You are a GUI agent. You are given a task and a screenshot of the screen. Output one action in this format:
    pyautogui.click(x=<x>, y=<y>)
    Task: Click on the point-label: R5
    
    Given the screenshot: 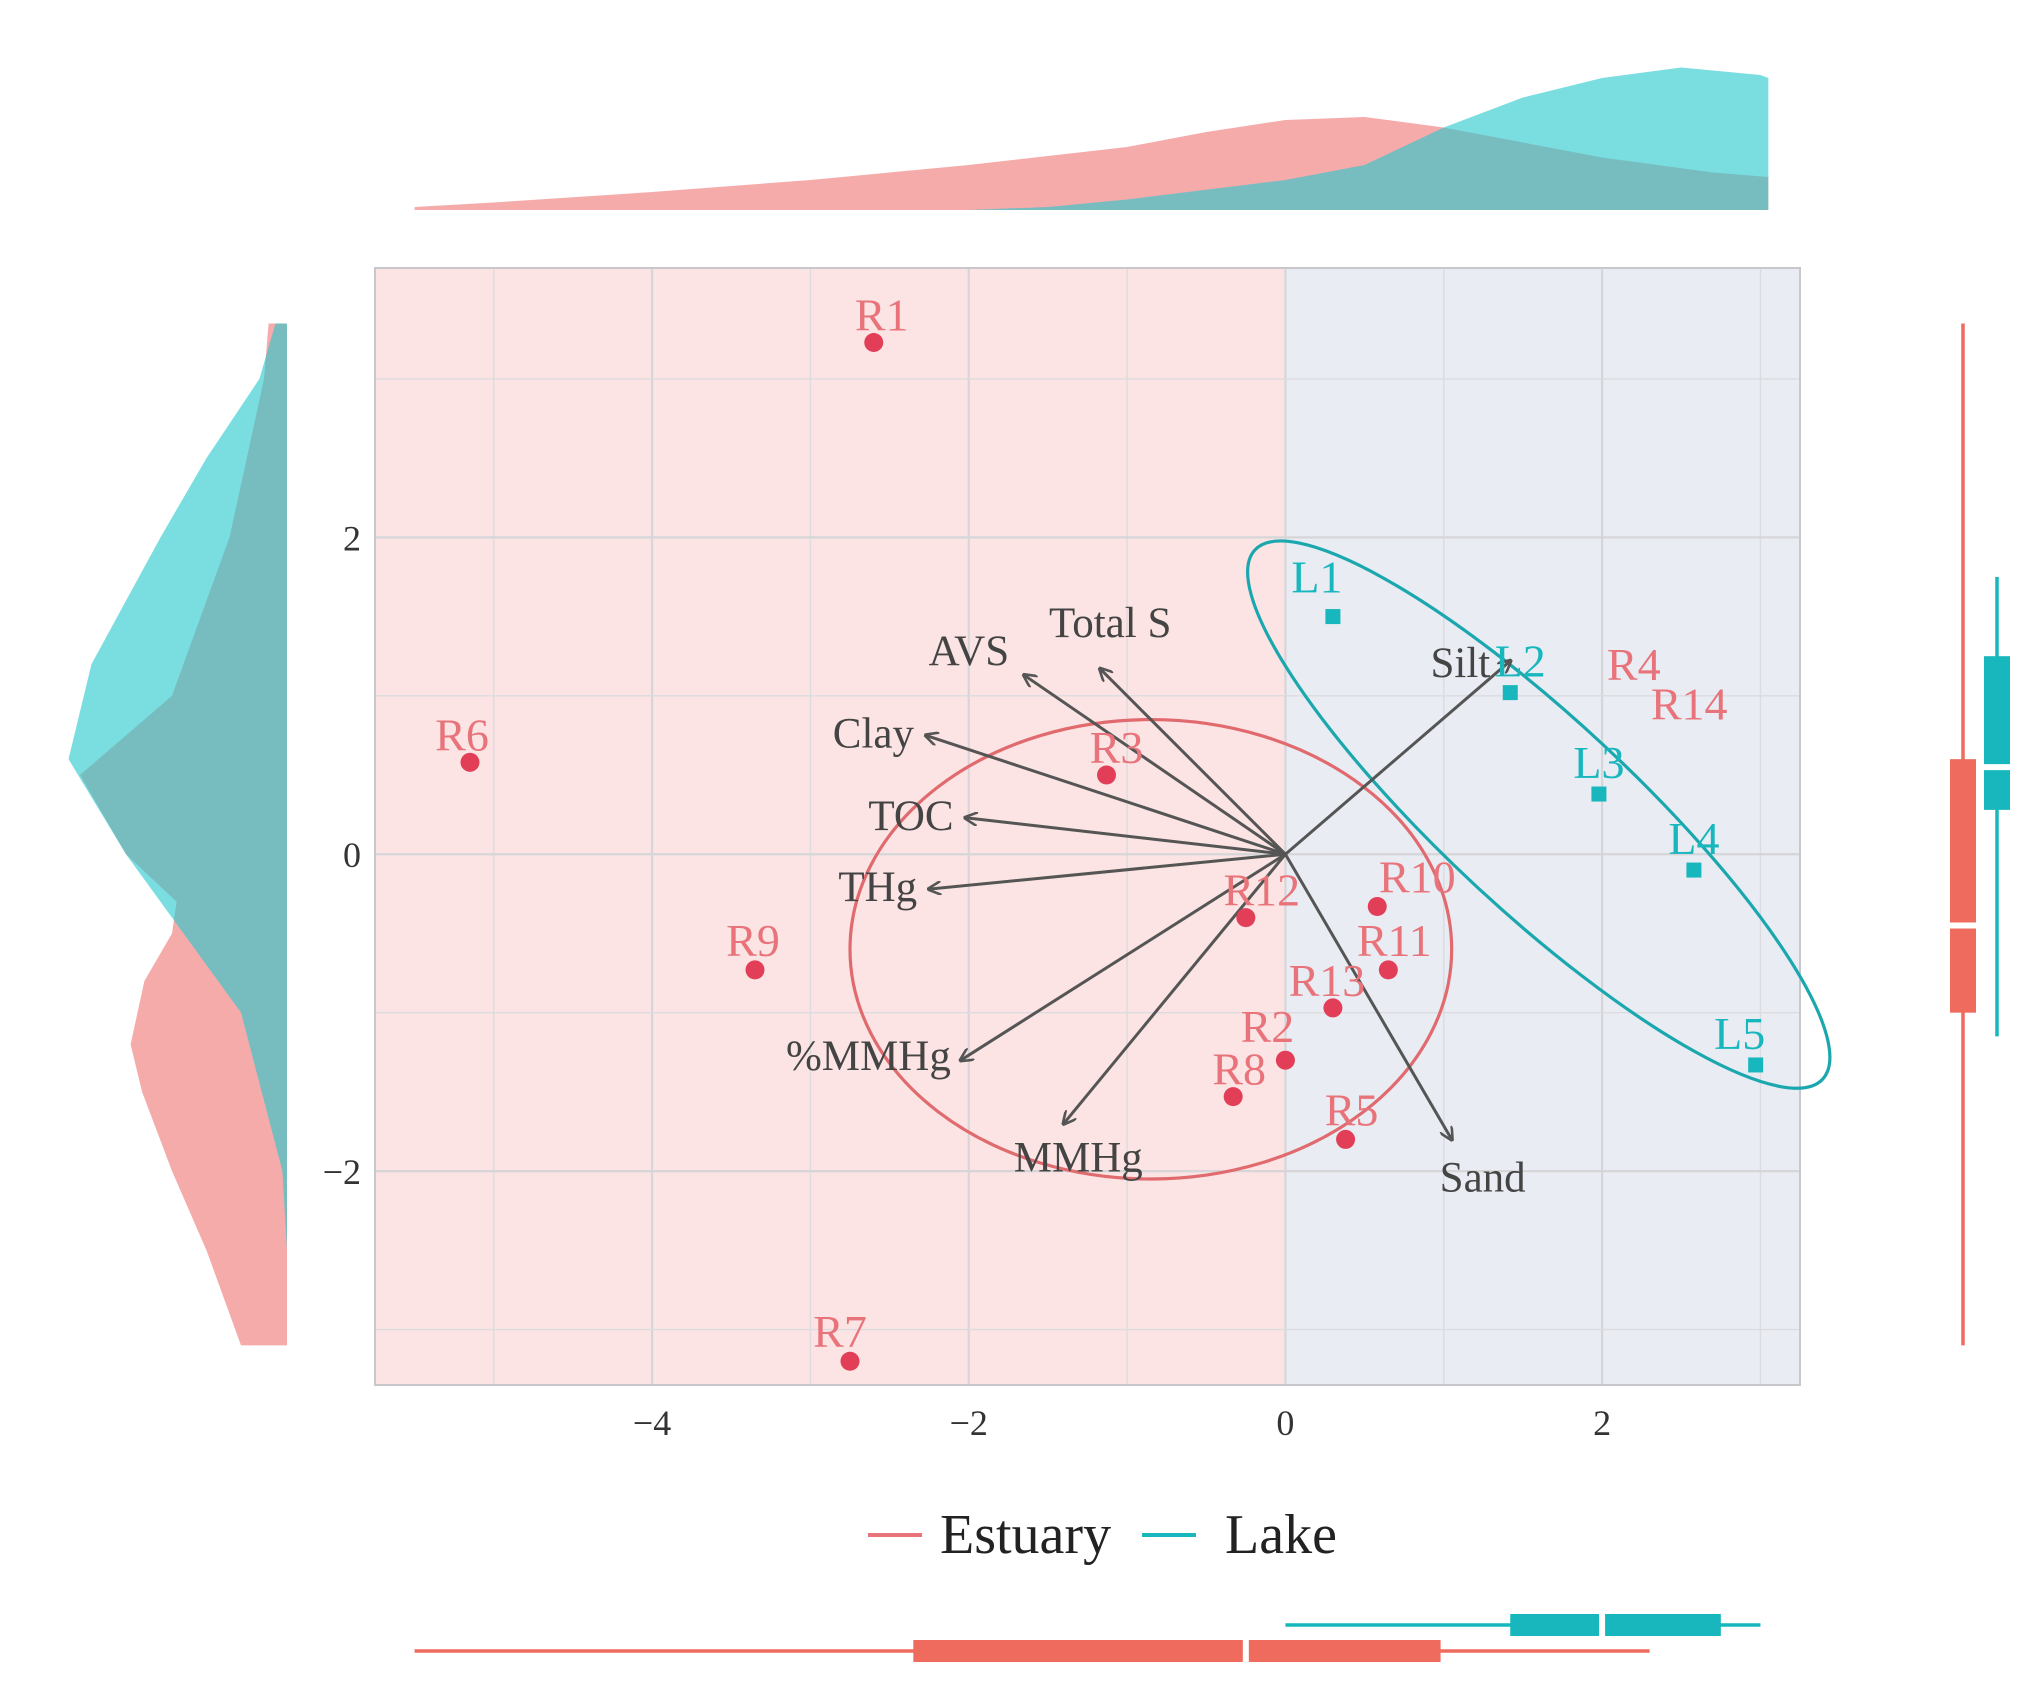 What is the action you would take?
    pyautogui.click(x=1352, y=1109)
    